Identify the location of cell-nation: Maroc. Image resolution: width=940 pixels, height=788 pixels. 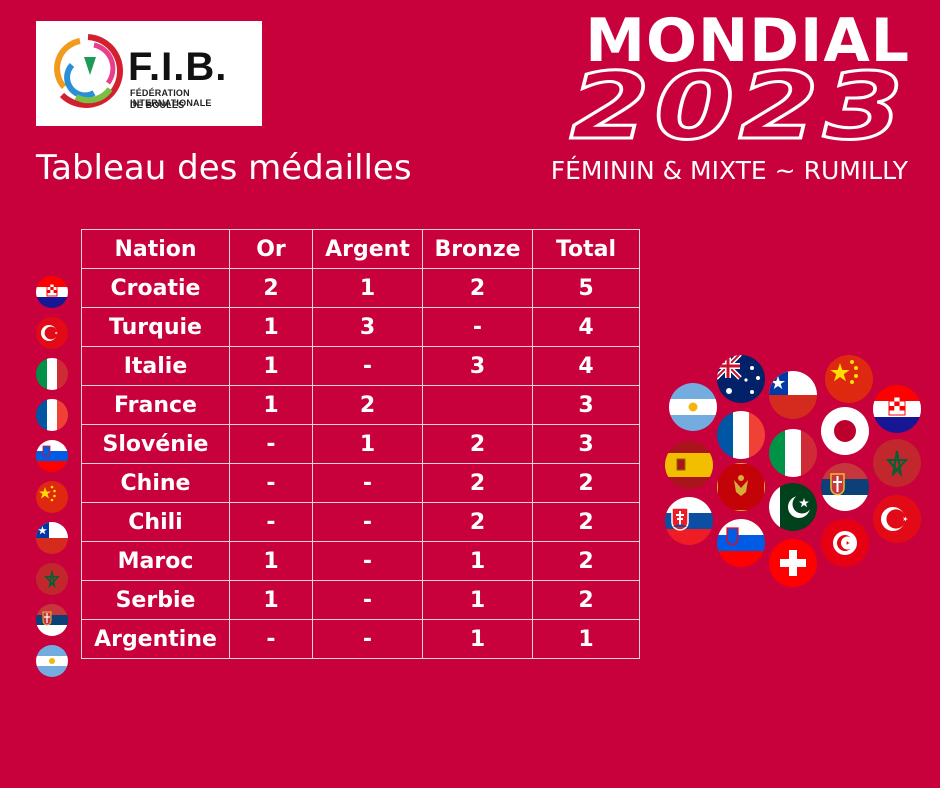
(155, 561).